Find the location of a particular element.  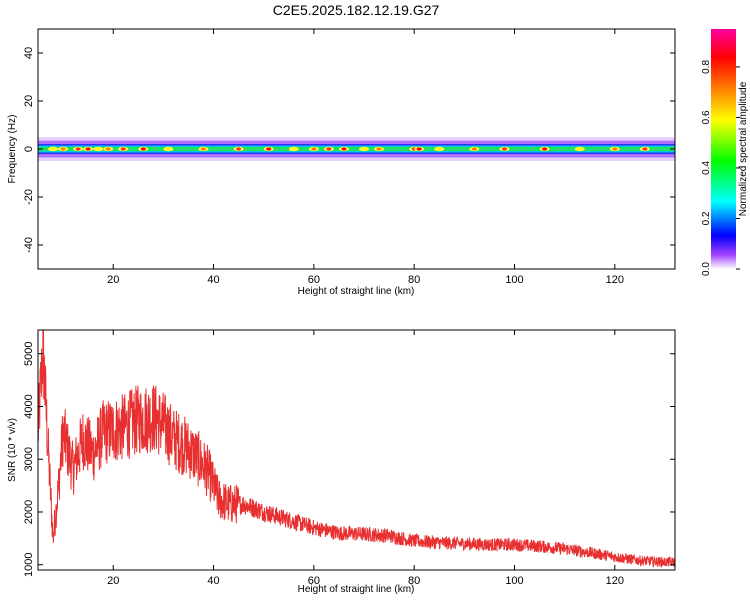

spectrogram-y-tick-label: -20 is located at coordinates (29, 197).